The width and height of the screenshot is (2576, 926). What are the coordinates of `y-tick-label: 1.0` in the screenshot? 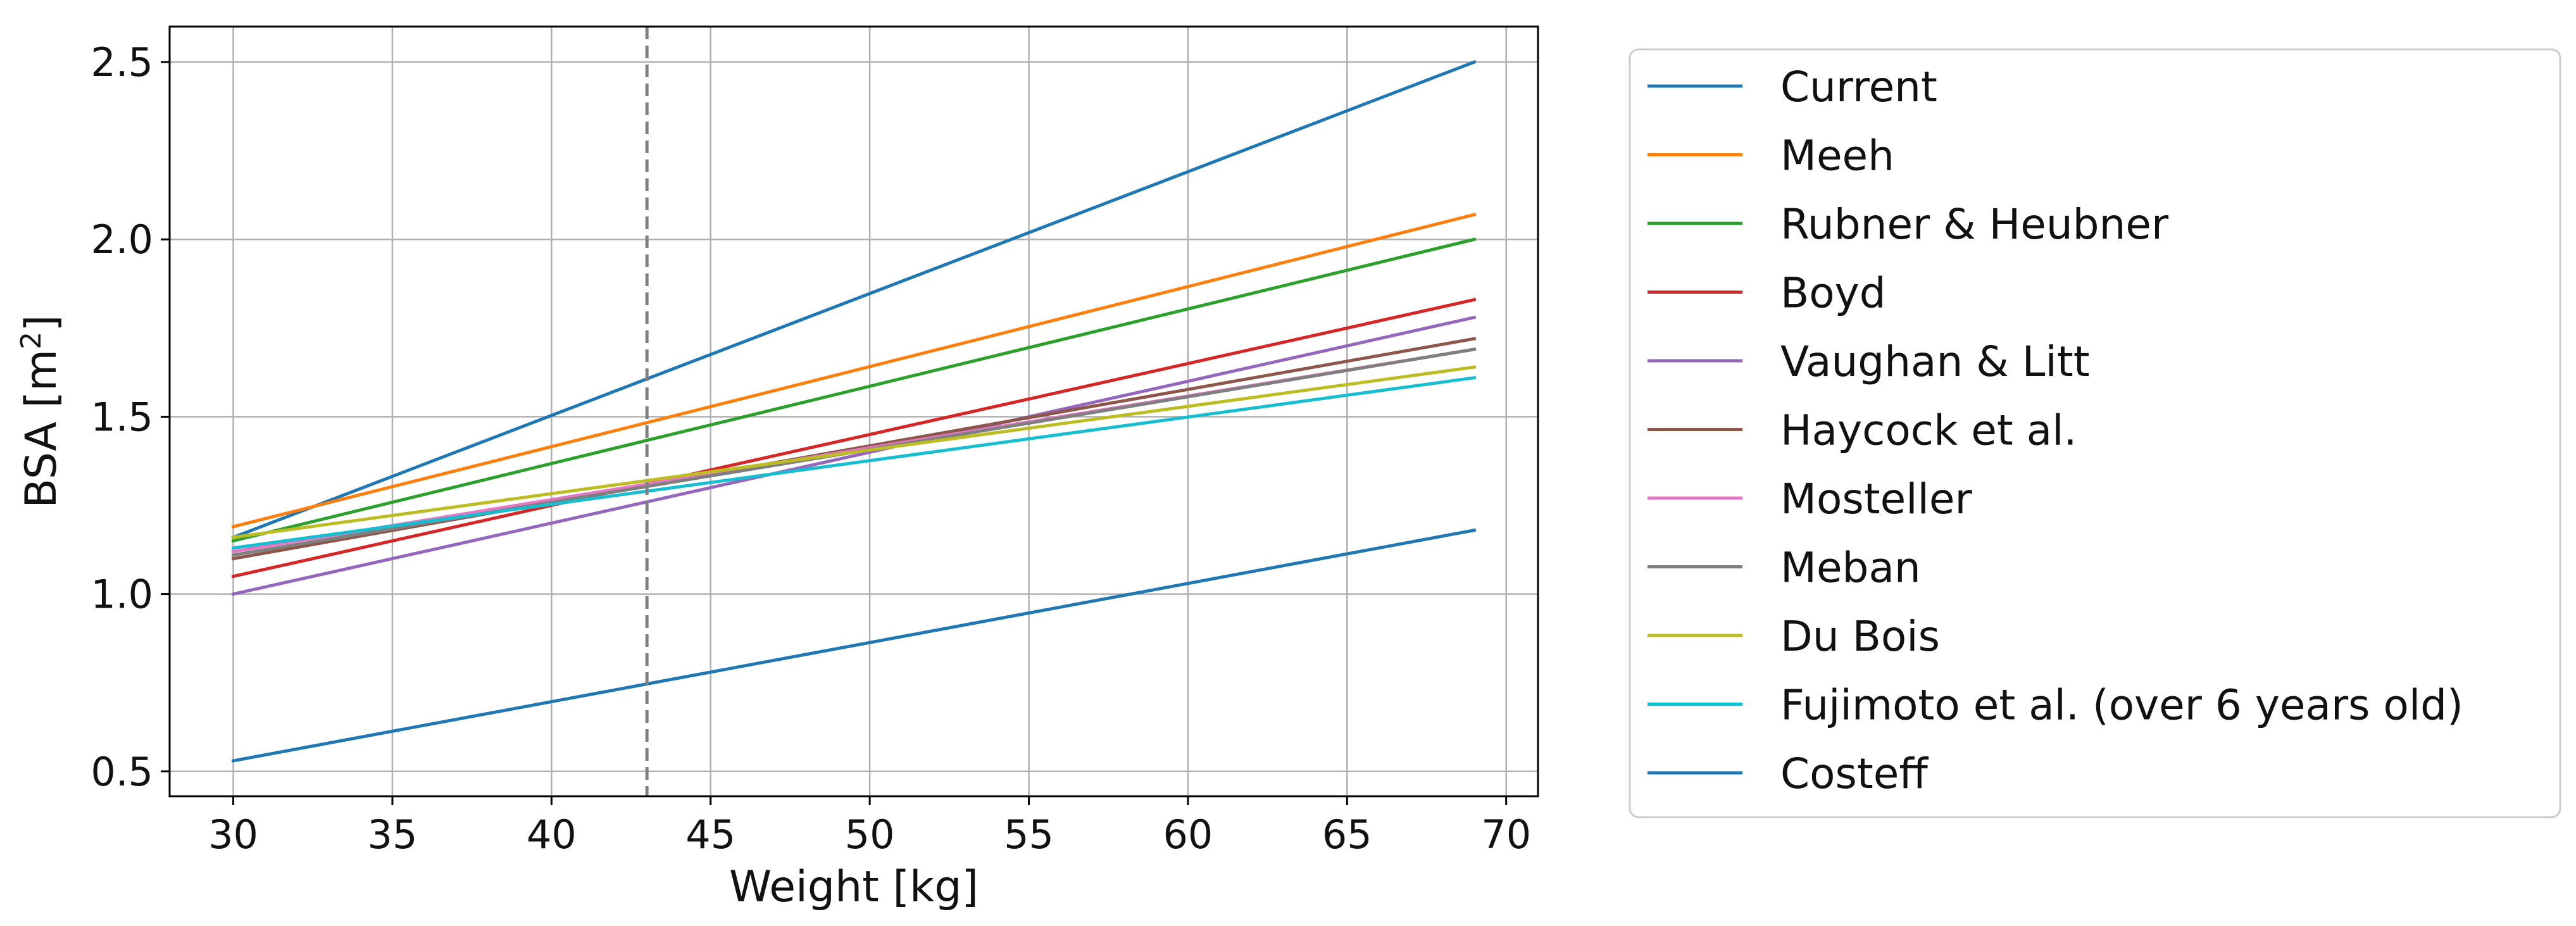 It's located at (122, 595).